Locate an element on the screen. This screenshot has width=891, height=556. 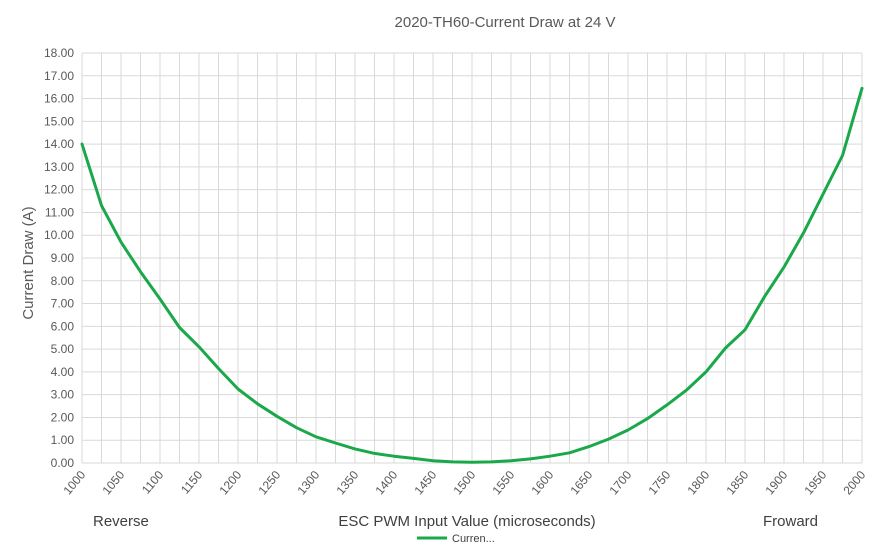
forward-annotation: Froward is located at coordinates (790, 521).